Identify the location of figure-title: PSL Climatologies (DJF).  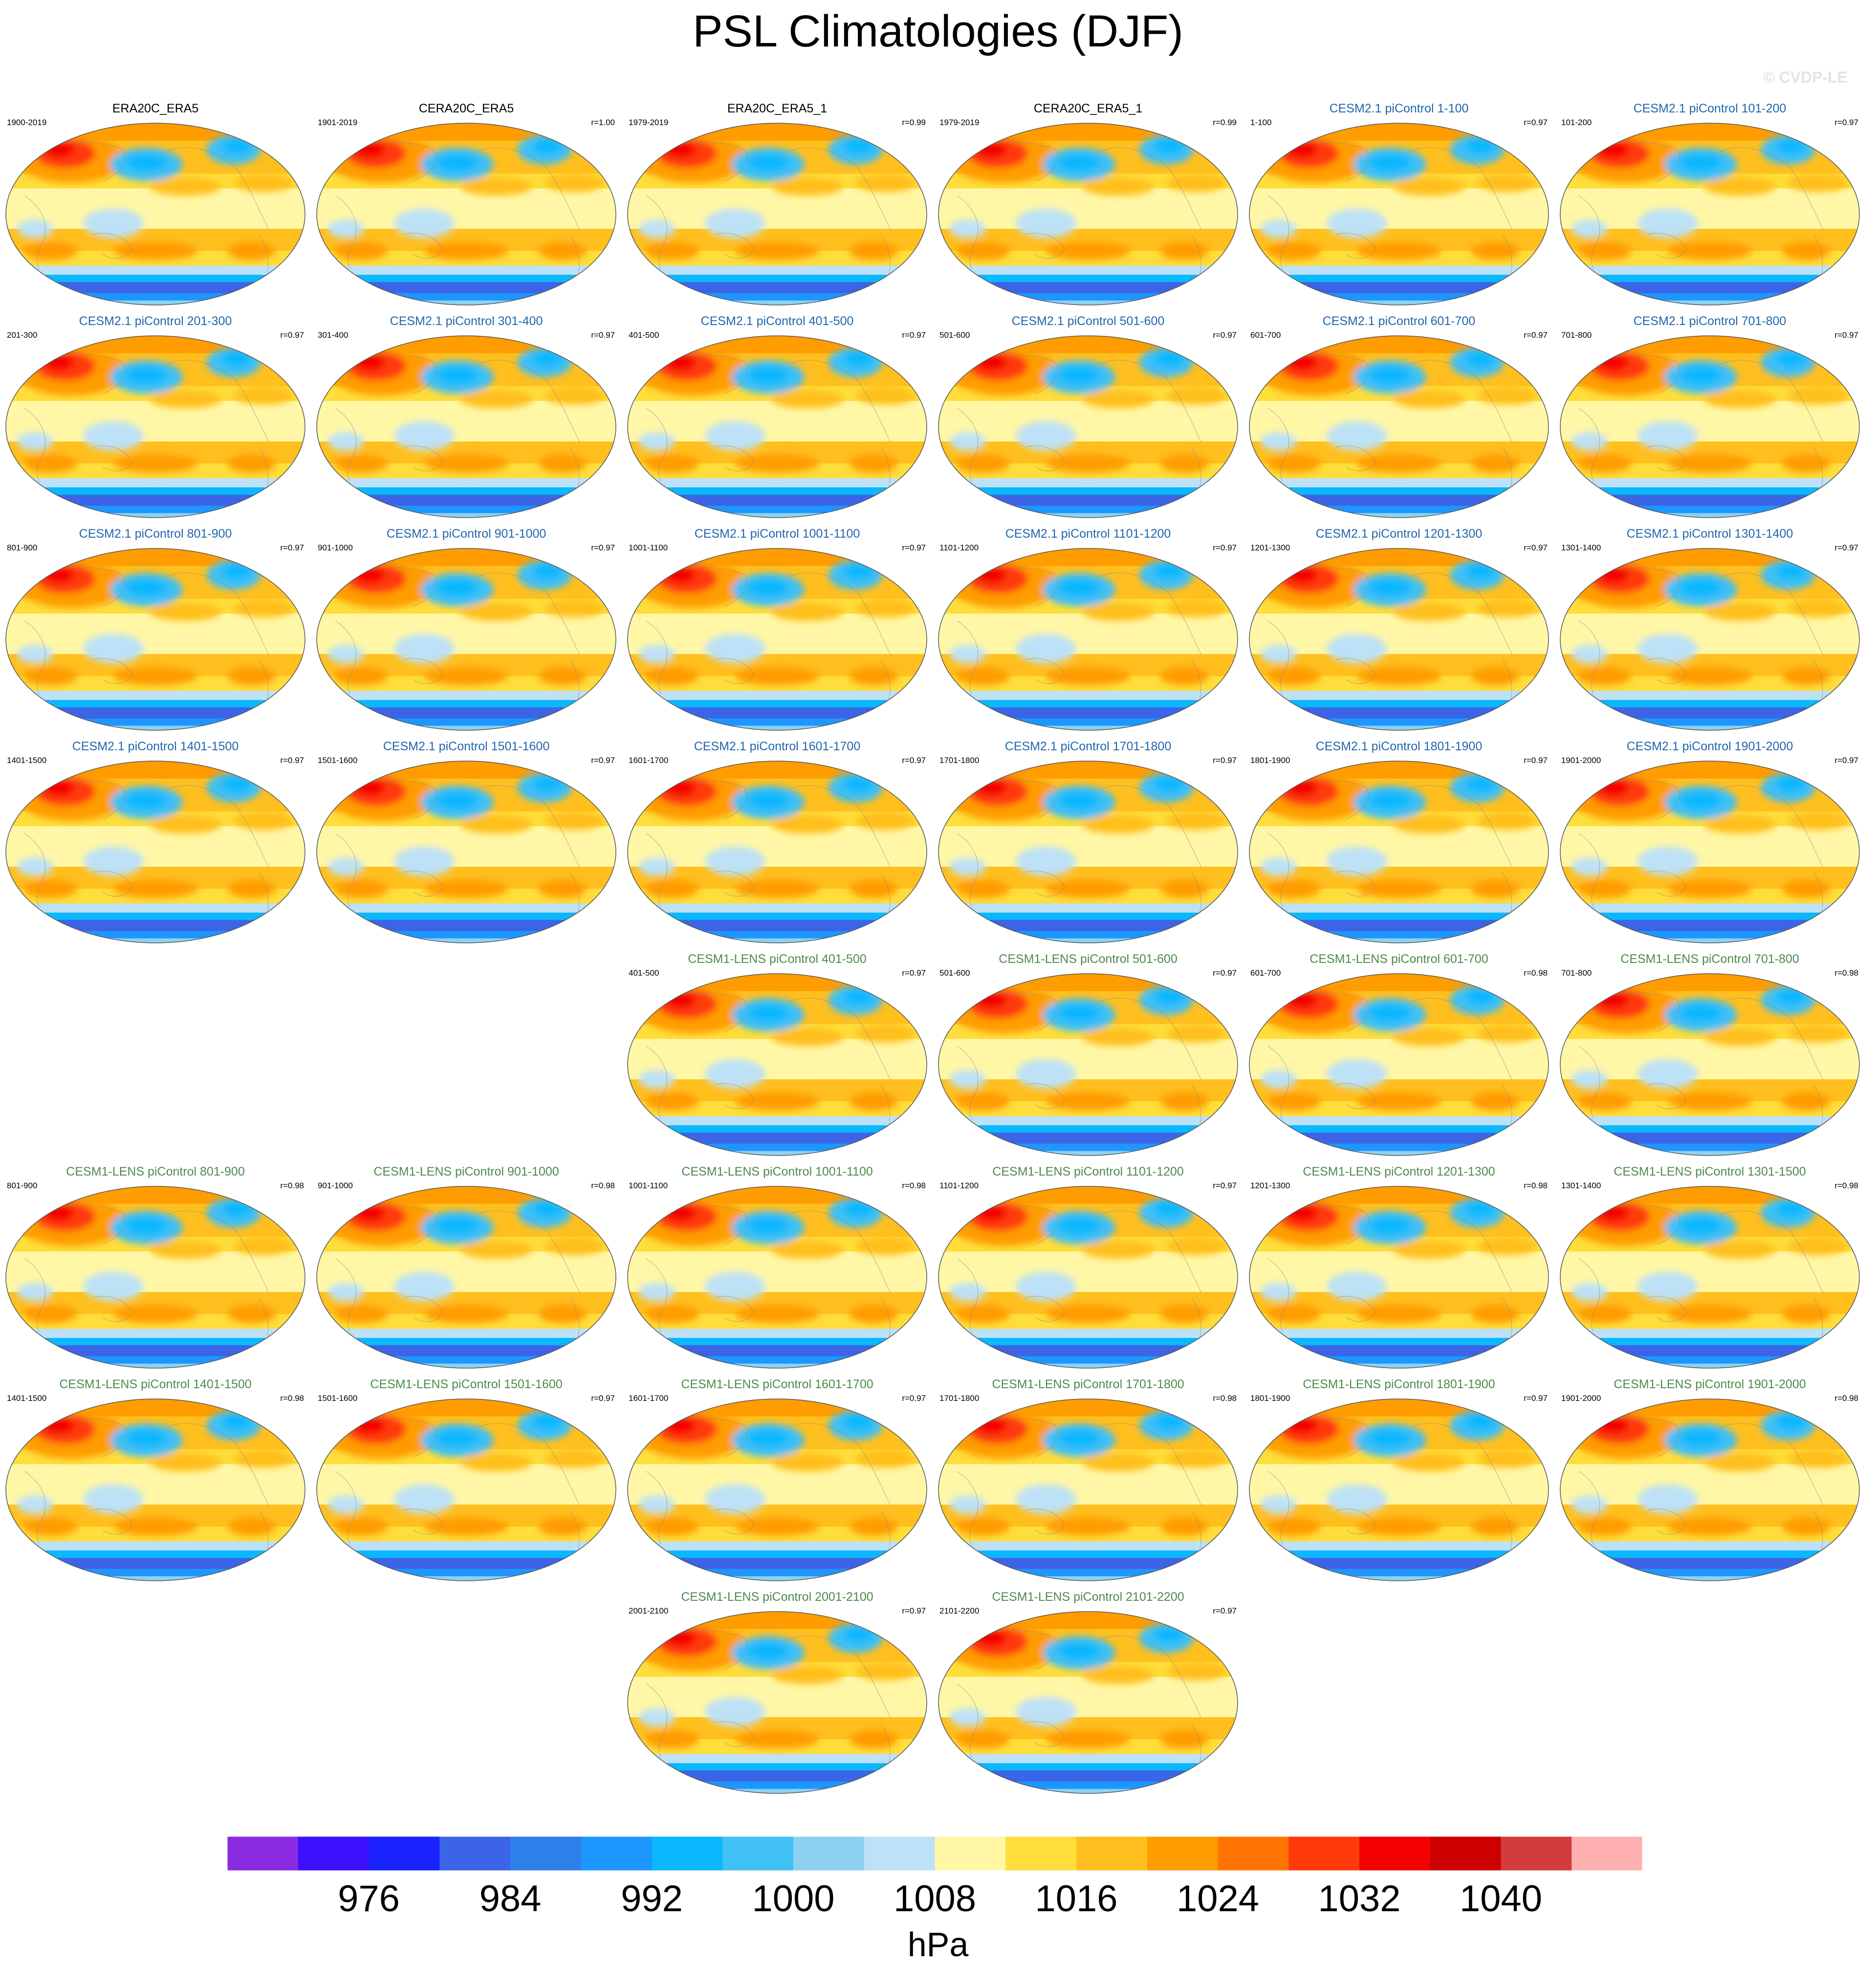
(938, 31).